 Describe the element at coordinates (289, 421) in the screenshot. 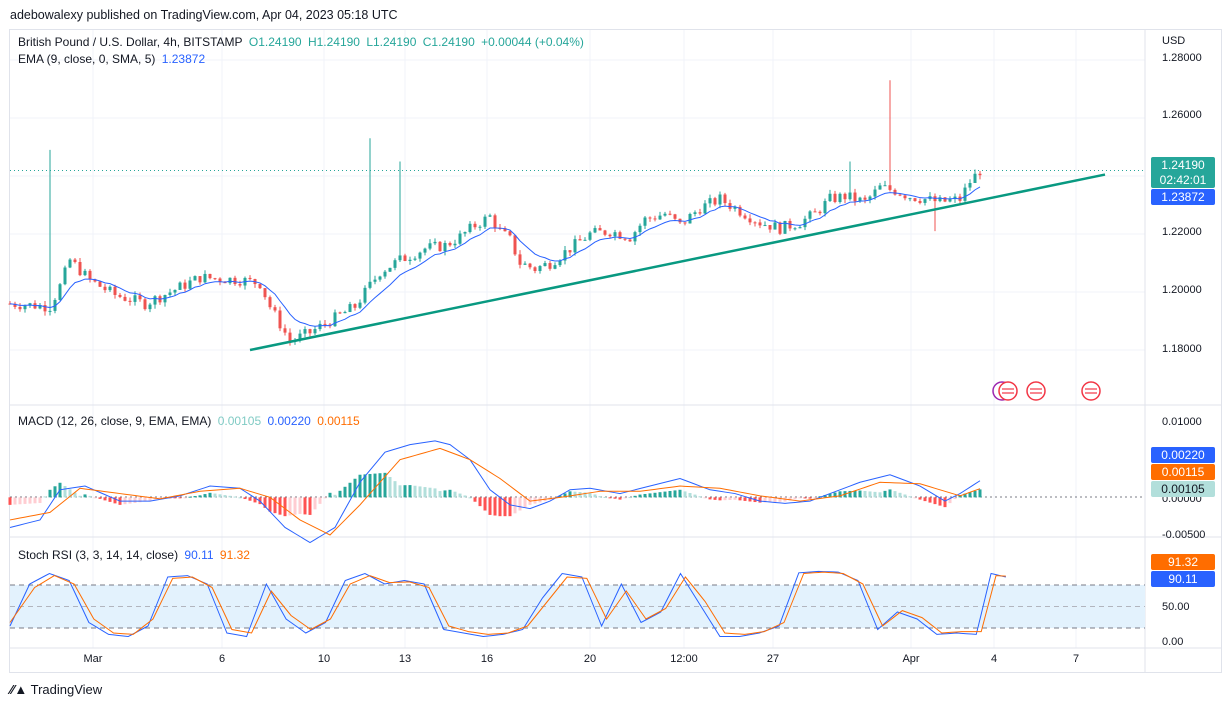

I see `macd-line-value: 0.00220` at that location.